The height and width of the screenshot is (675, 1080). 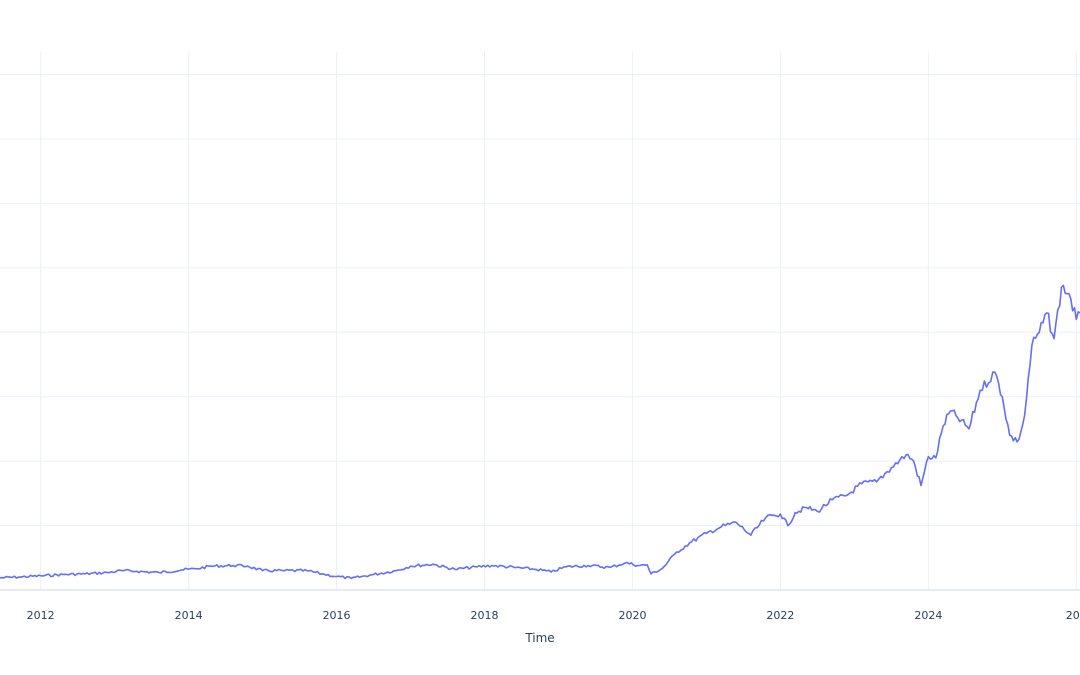 What do you see at coordinates (539, 638) in the screenshot?
I see `x-axis-label: Time` at bounding box center [539, 638].